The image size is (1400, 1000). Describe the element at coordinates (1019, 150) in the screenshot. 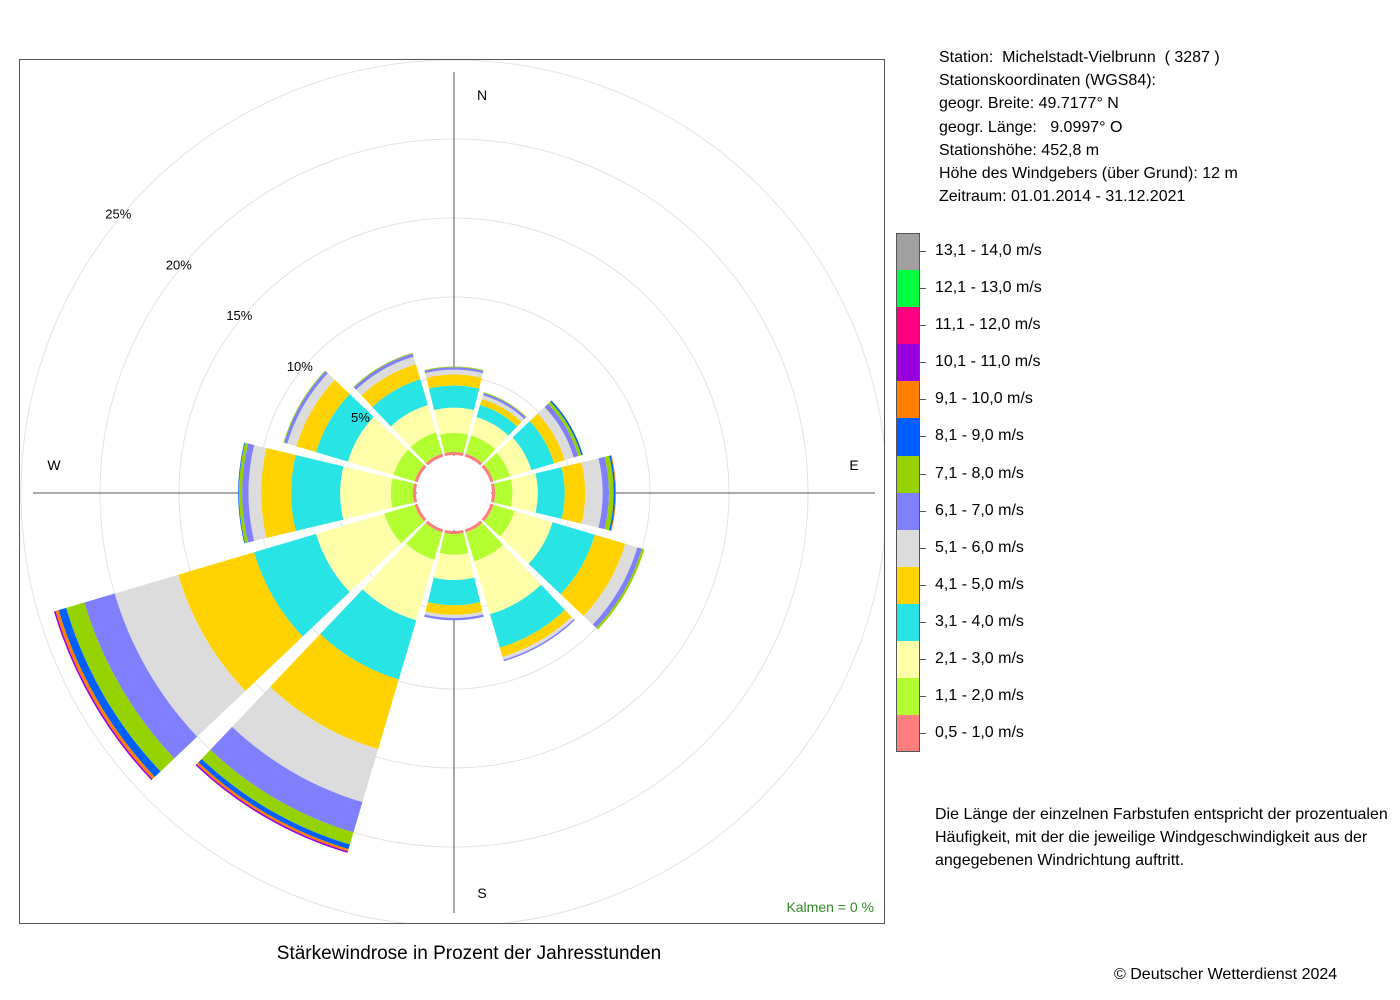

I see `station-line: Stationshöhe: 452,8 m` at that location.